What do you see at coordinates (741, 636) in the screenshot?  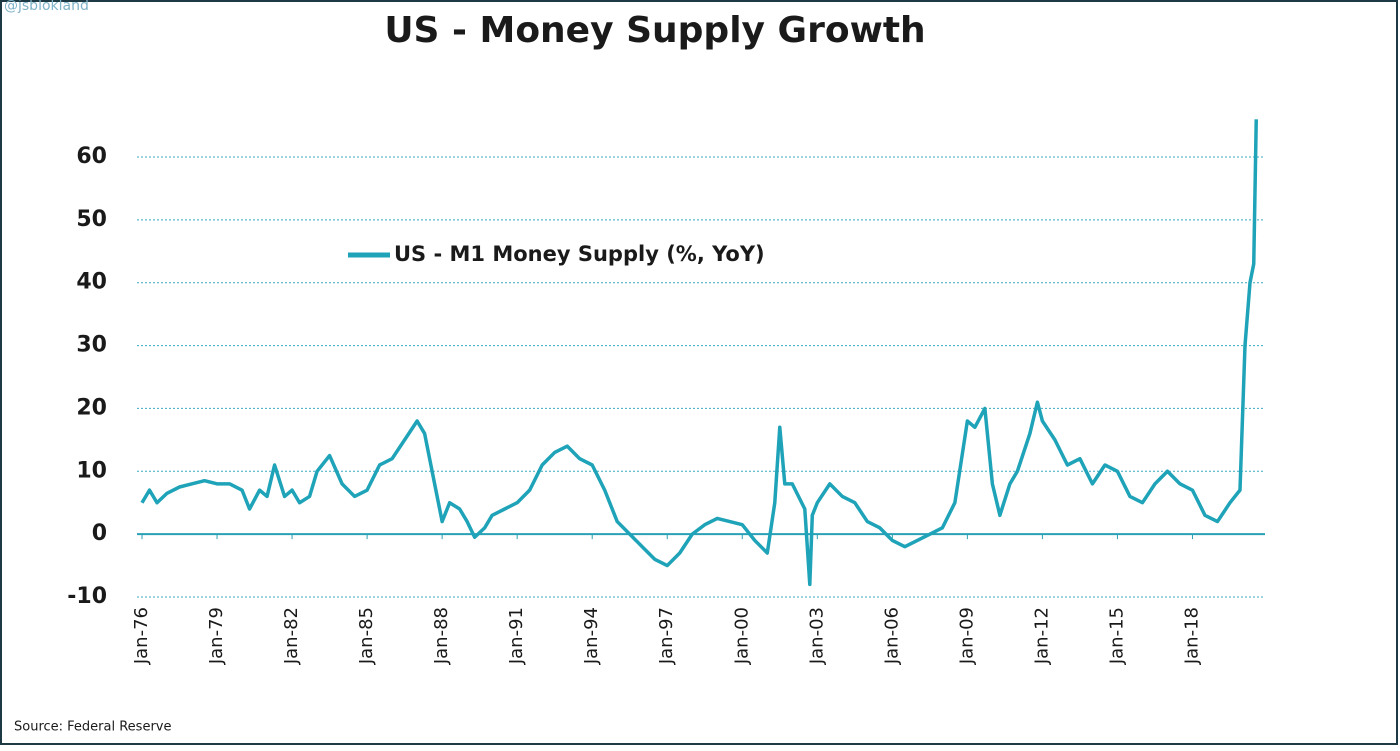 I see `x-tick-label: Jan-00` at bounding box center [741, 636].